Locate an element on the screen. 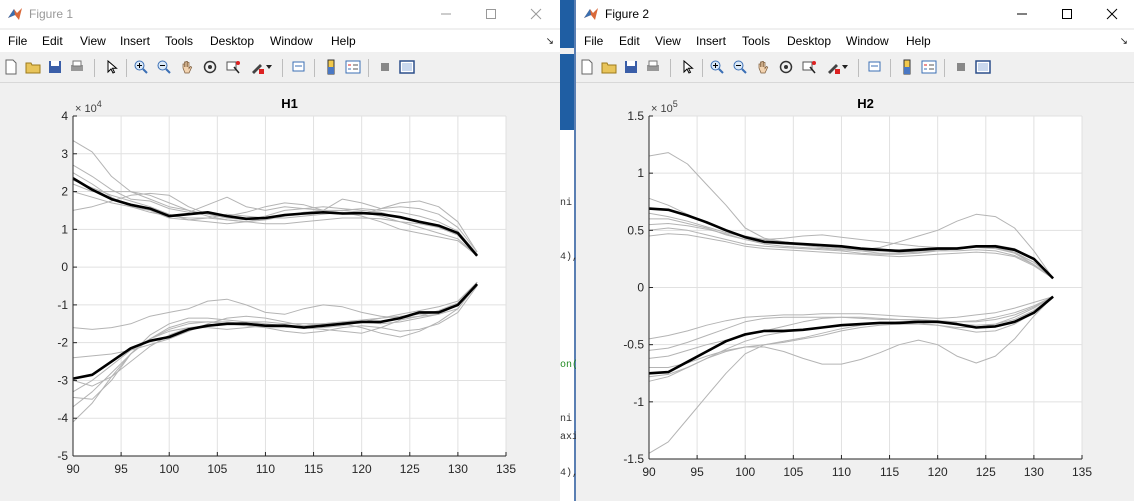  code-fragment: ni is located at coordinates (566, 203).